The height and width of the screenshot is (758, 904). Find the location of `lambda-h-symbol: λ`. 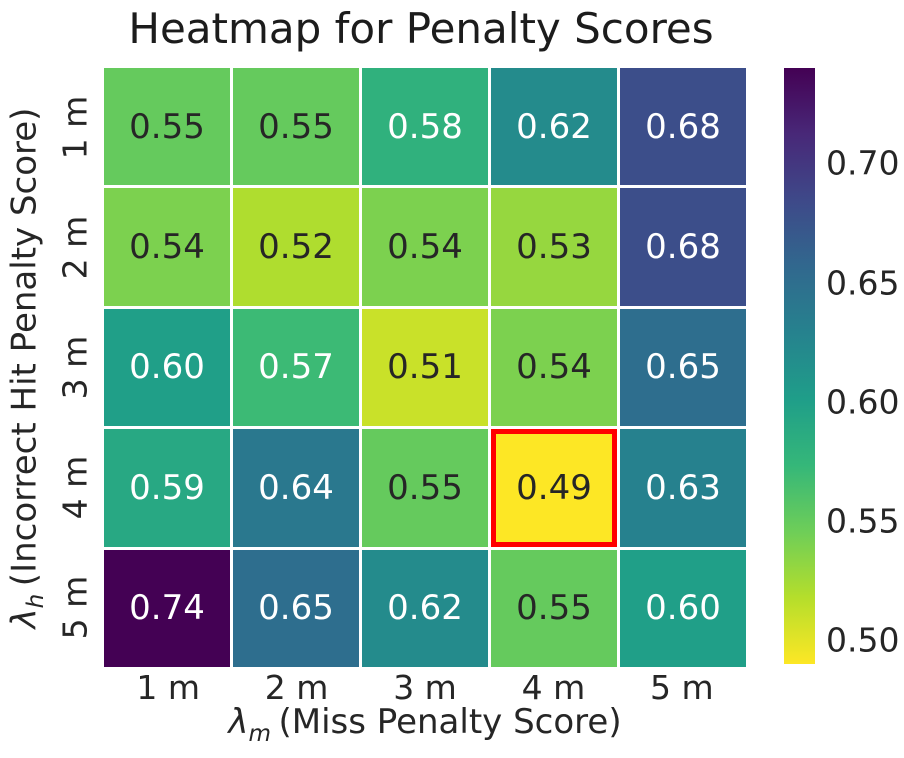

lambda-h-symbol: λ is located at coordinates (24, 617).